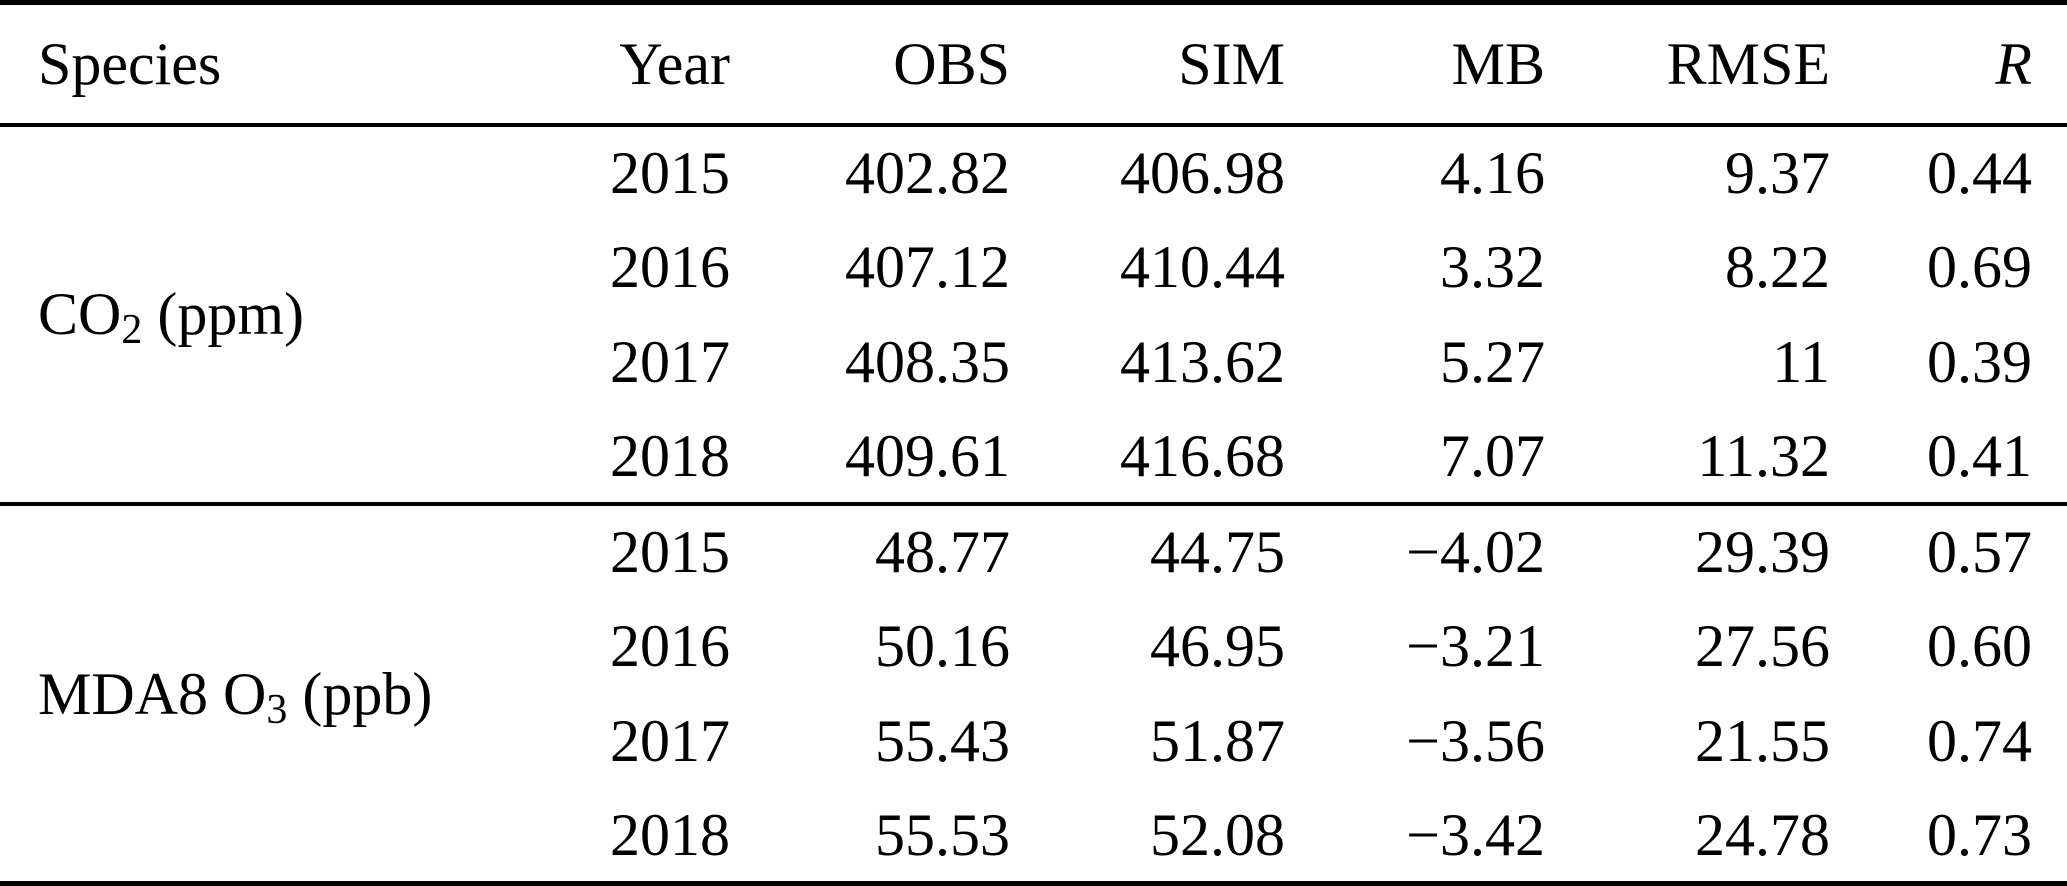 Image resolution: width=2067 pixels, height=886 pixels. Describe the element at coordinates (1979, 455) in the screenshot. I see `r-cell: 0.41` at that location.